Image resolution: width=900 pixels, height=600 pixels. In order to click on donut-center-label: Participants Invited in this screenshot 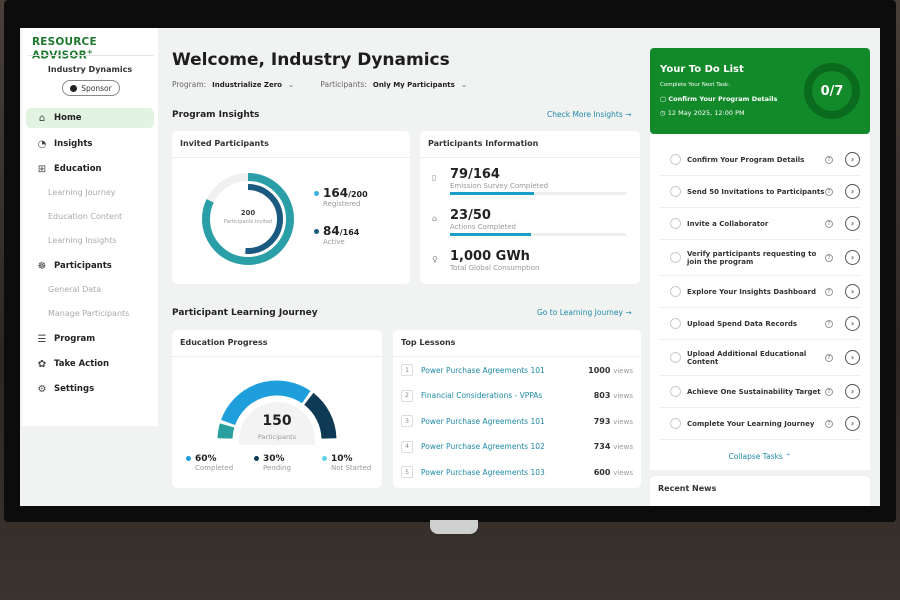, I will do `click(248, 222)`.